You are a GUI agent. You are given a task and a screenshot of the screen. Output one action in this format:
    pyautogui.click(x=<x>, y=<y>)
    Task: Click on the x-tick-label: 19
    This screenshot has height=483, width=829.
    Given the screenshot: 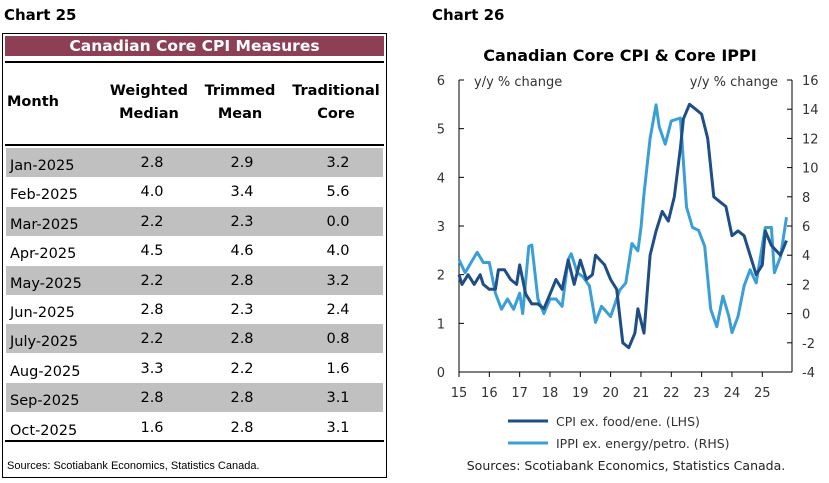 What is the action you would take?
    pyautogui.click(x=580, y=393)
    